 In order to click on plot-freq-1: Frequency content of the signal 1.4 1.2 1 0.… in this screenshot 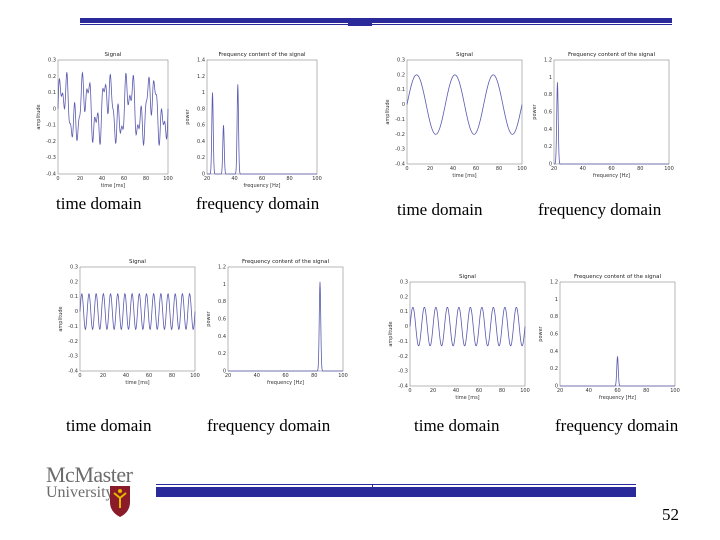, I will do `click(255, 118)`.